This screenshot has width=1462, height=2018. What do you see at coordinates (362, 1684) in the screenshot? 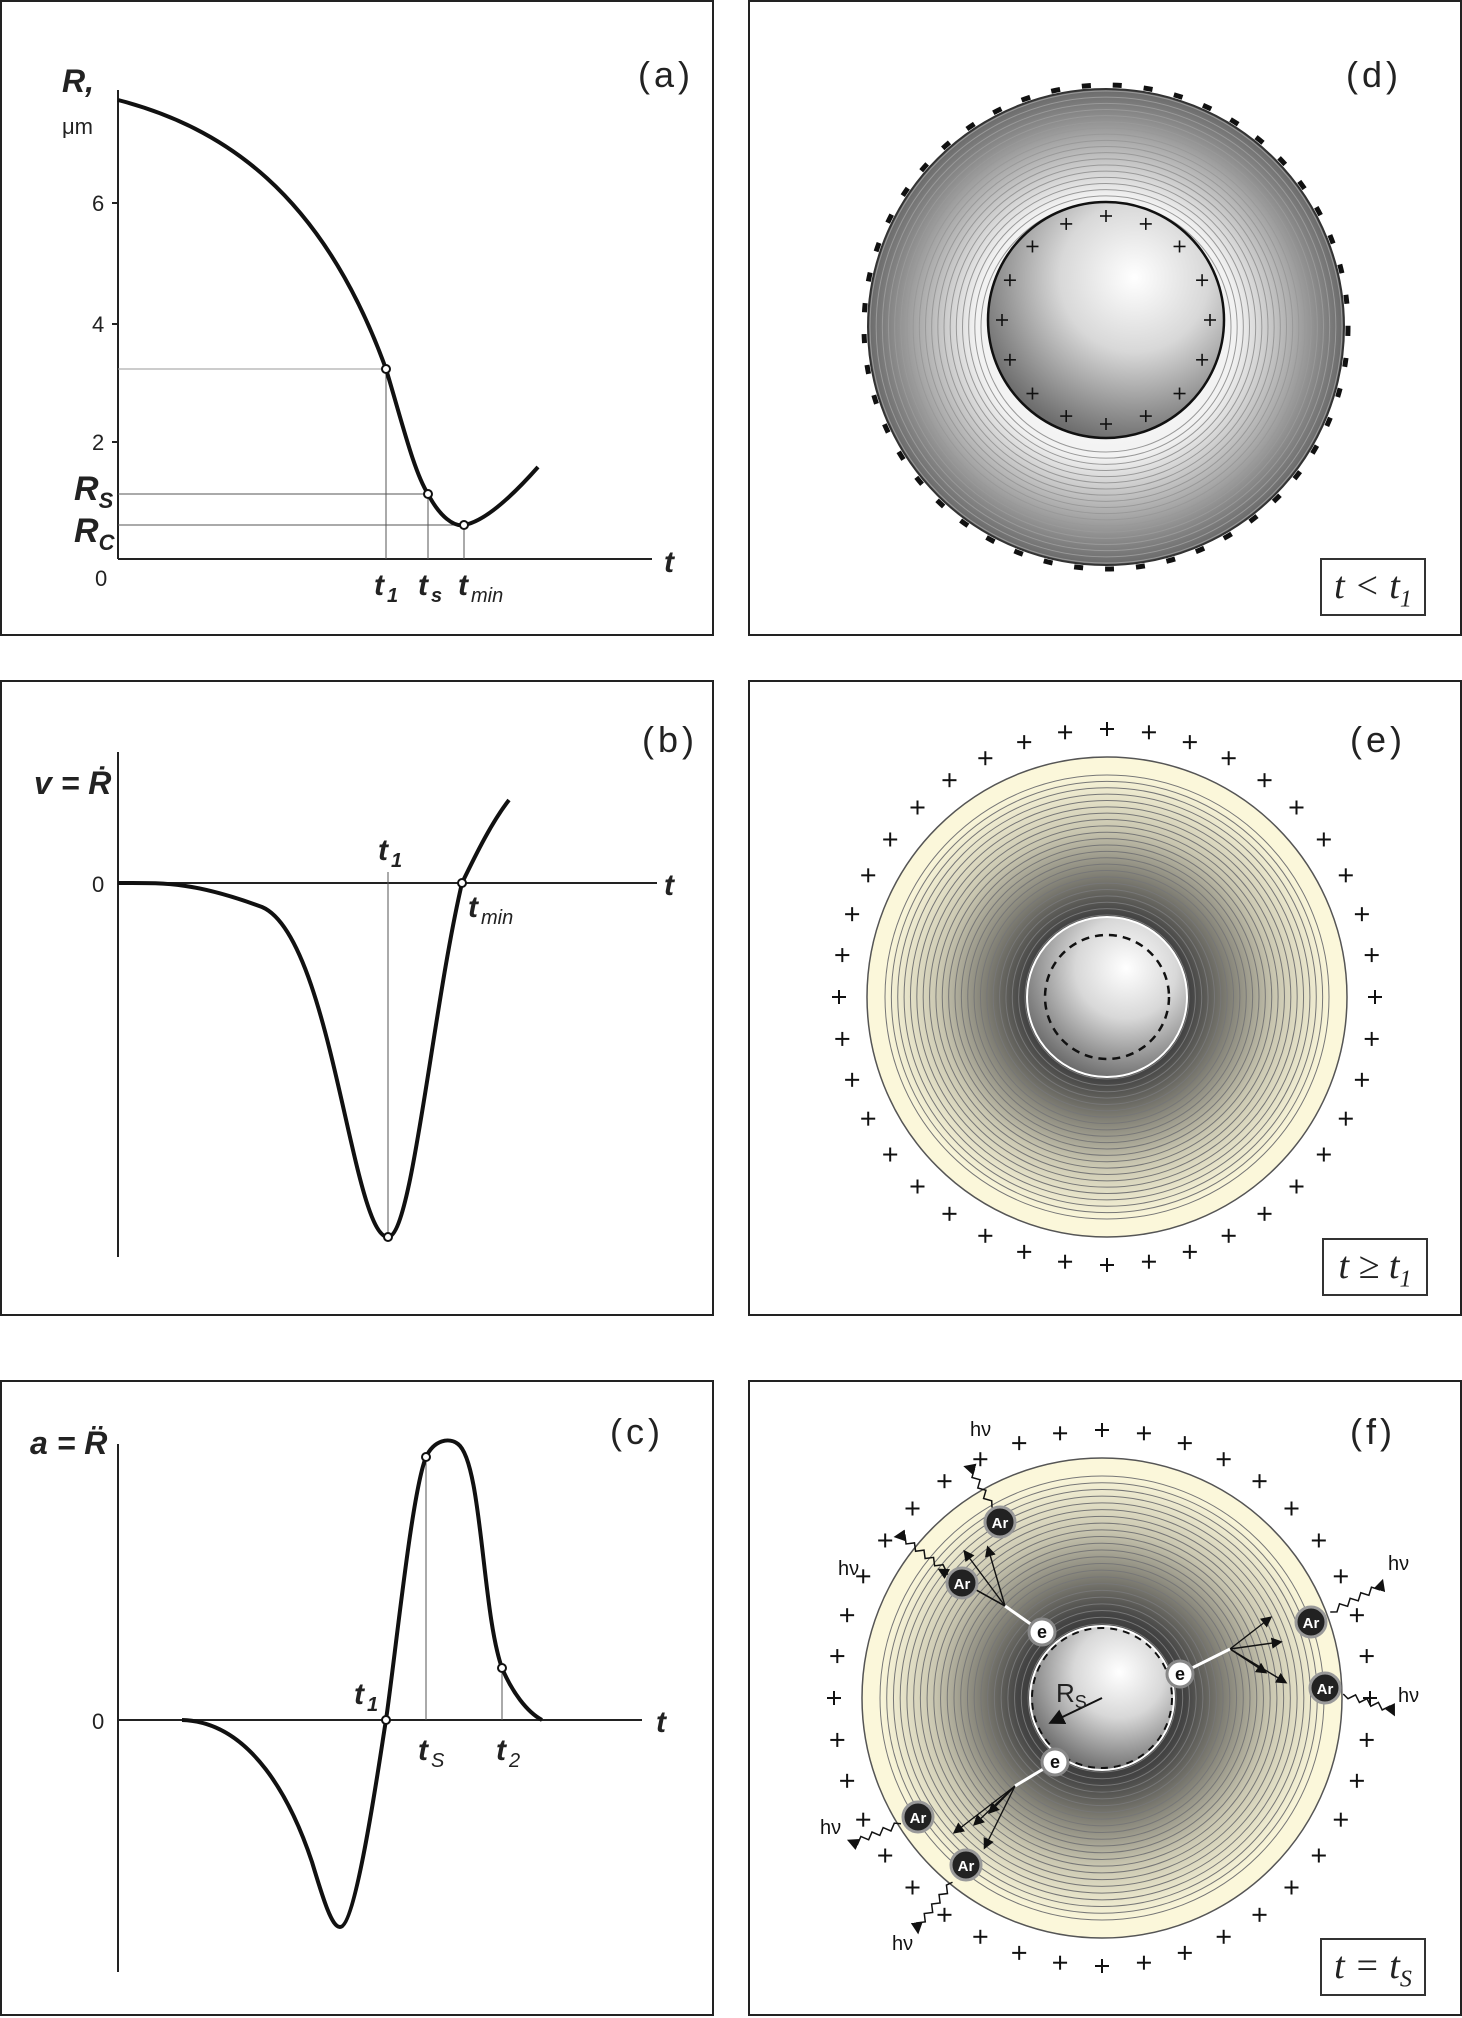
I see `acceleration-curve` at bounding box center [362, 1684].